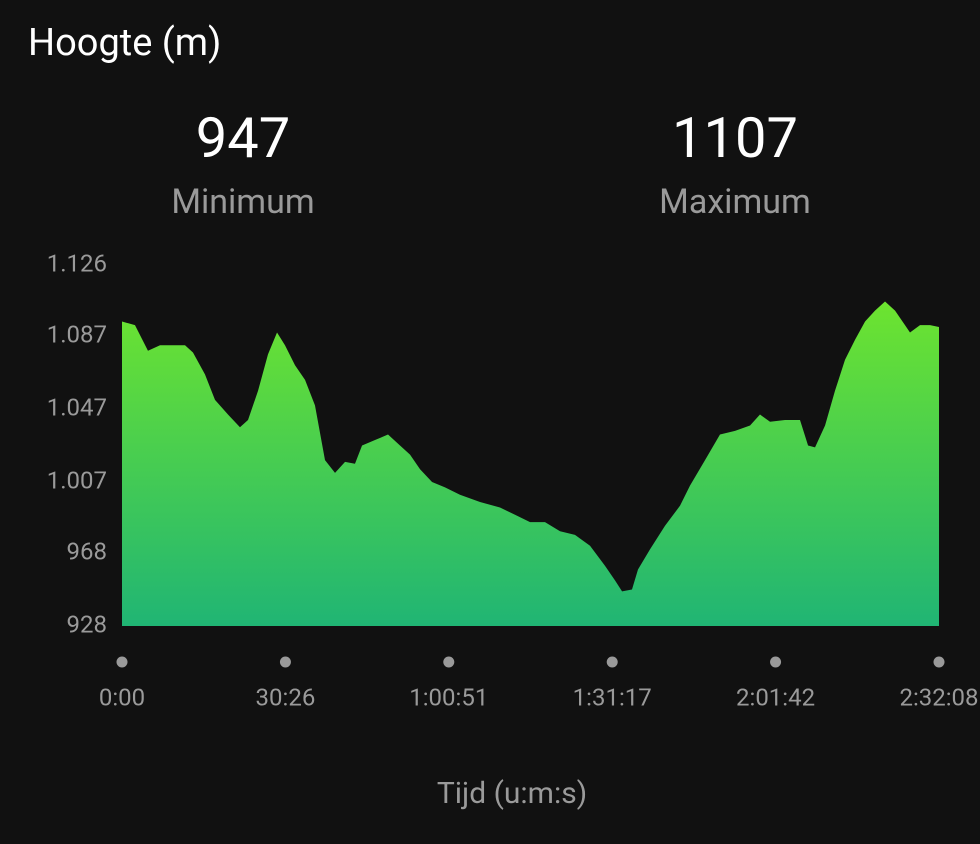 The width and height of the screenshot is (980, 844). What do you see at coordinates (735, 202) in the screenshot?
I see `stat-label: Maximum` at bounding box center [735, 202].